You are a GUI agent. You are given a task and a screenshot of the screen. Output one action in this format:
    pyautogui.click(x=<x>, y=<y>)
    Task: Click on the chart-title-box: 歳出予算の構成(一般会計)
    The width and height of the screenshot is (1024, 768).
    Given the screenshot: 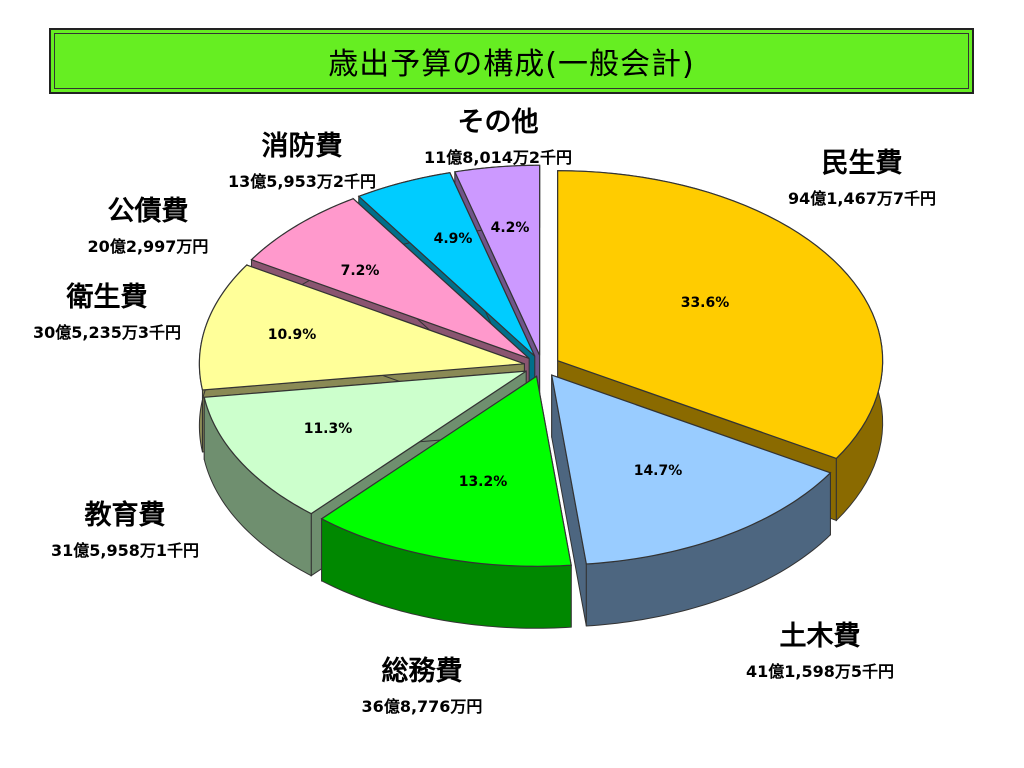 What is the action you would take?
    pyautogui.click(x=511, y=61)
    